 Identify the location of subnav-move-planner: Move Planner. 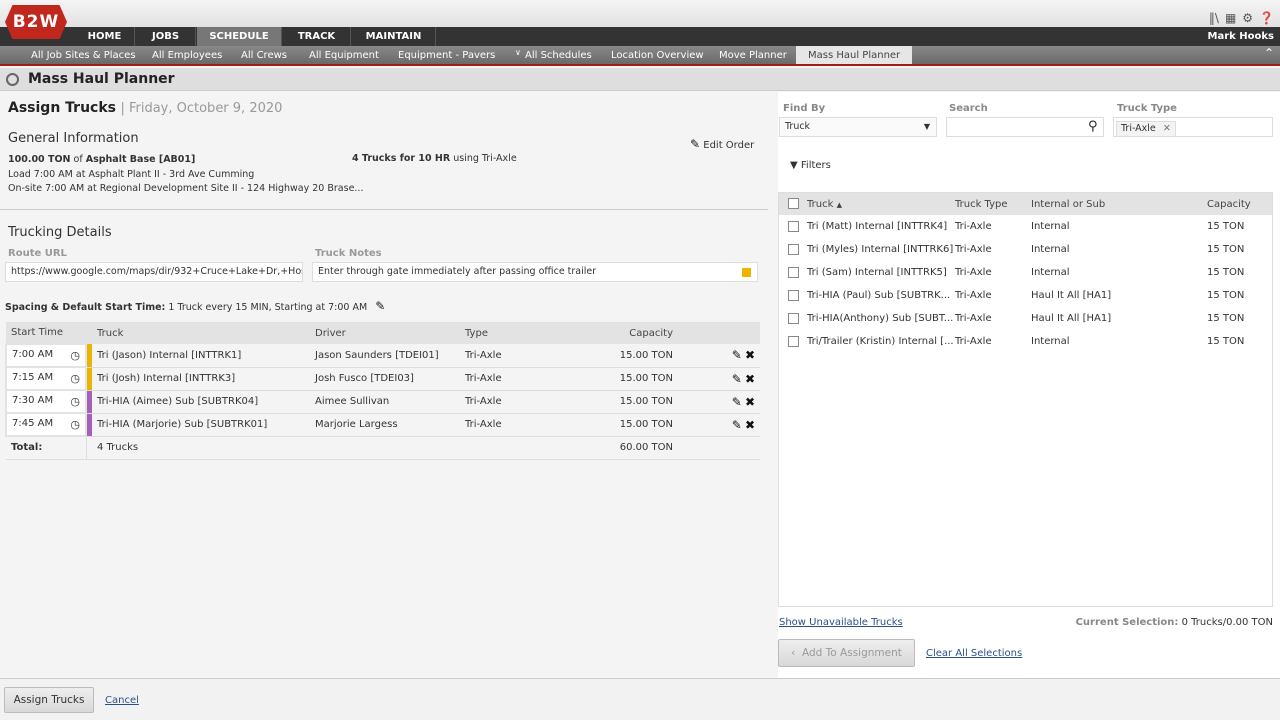
(753, 55).